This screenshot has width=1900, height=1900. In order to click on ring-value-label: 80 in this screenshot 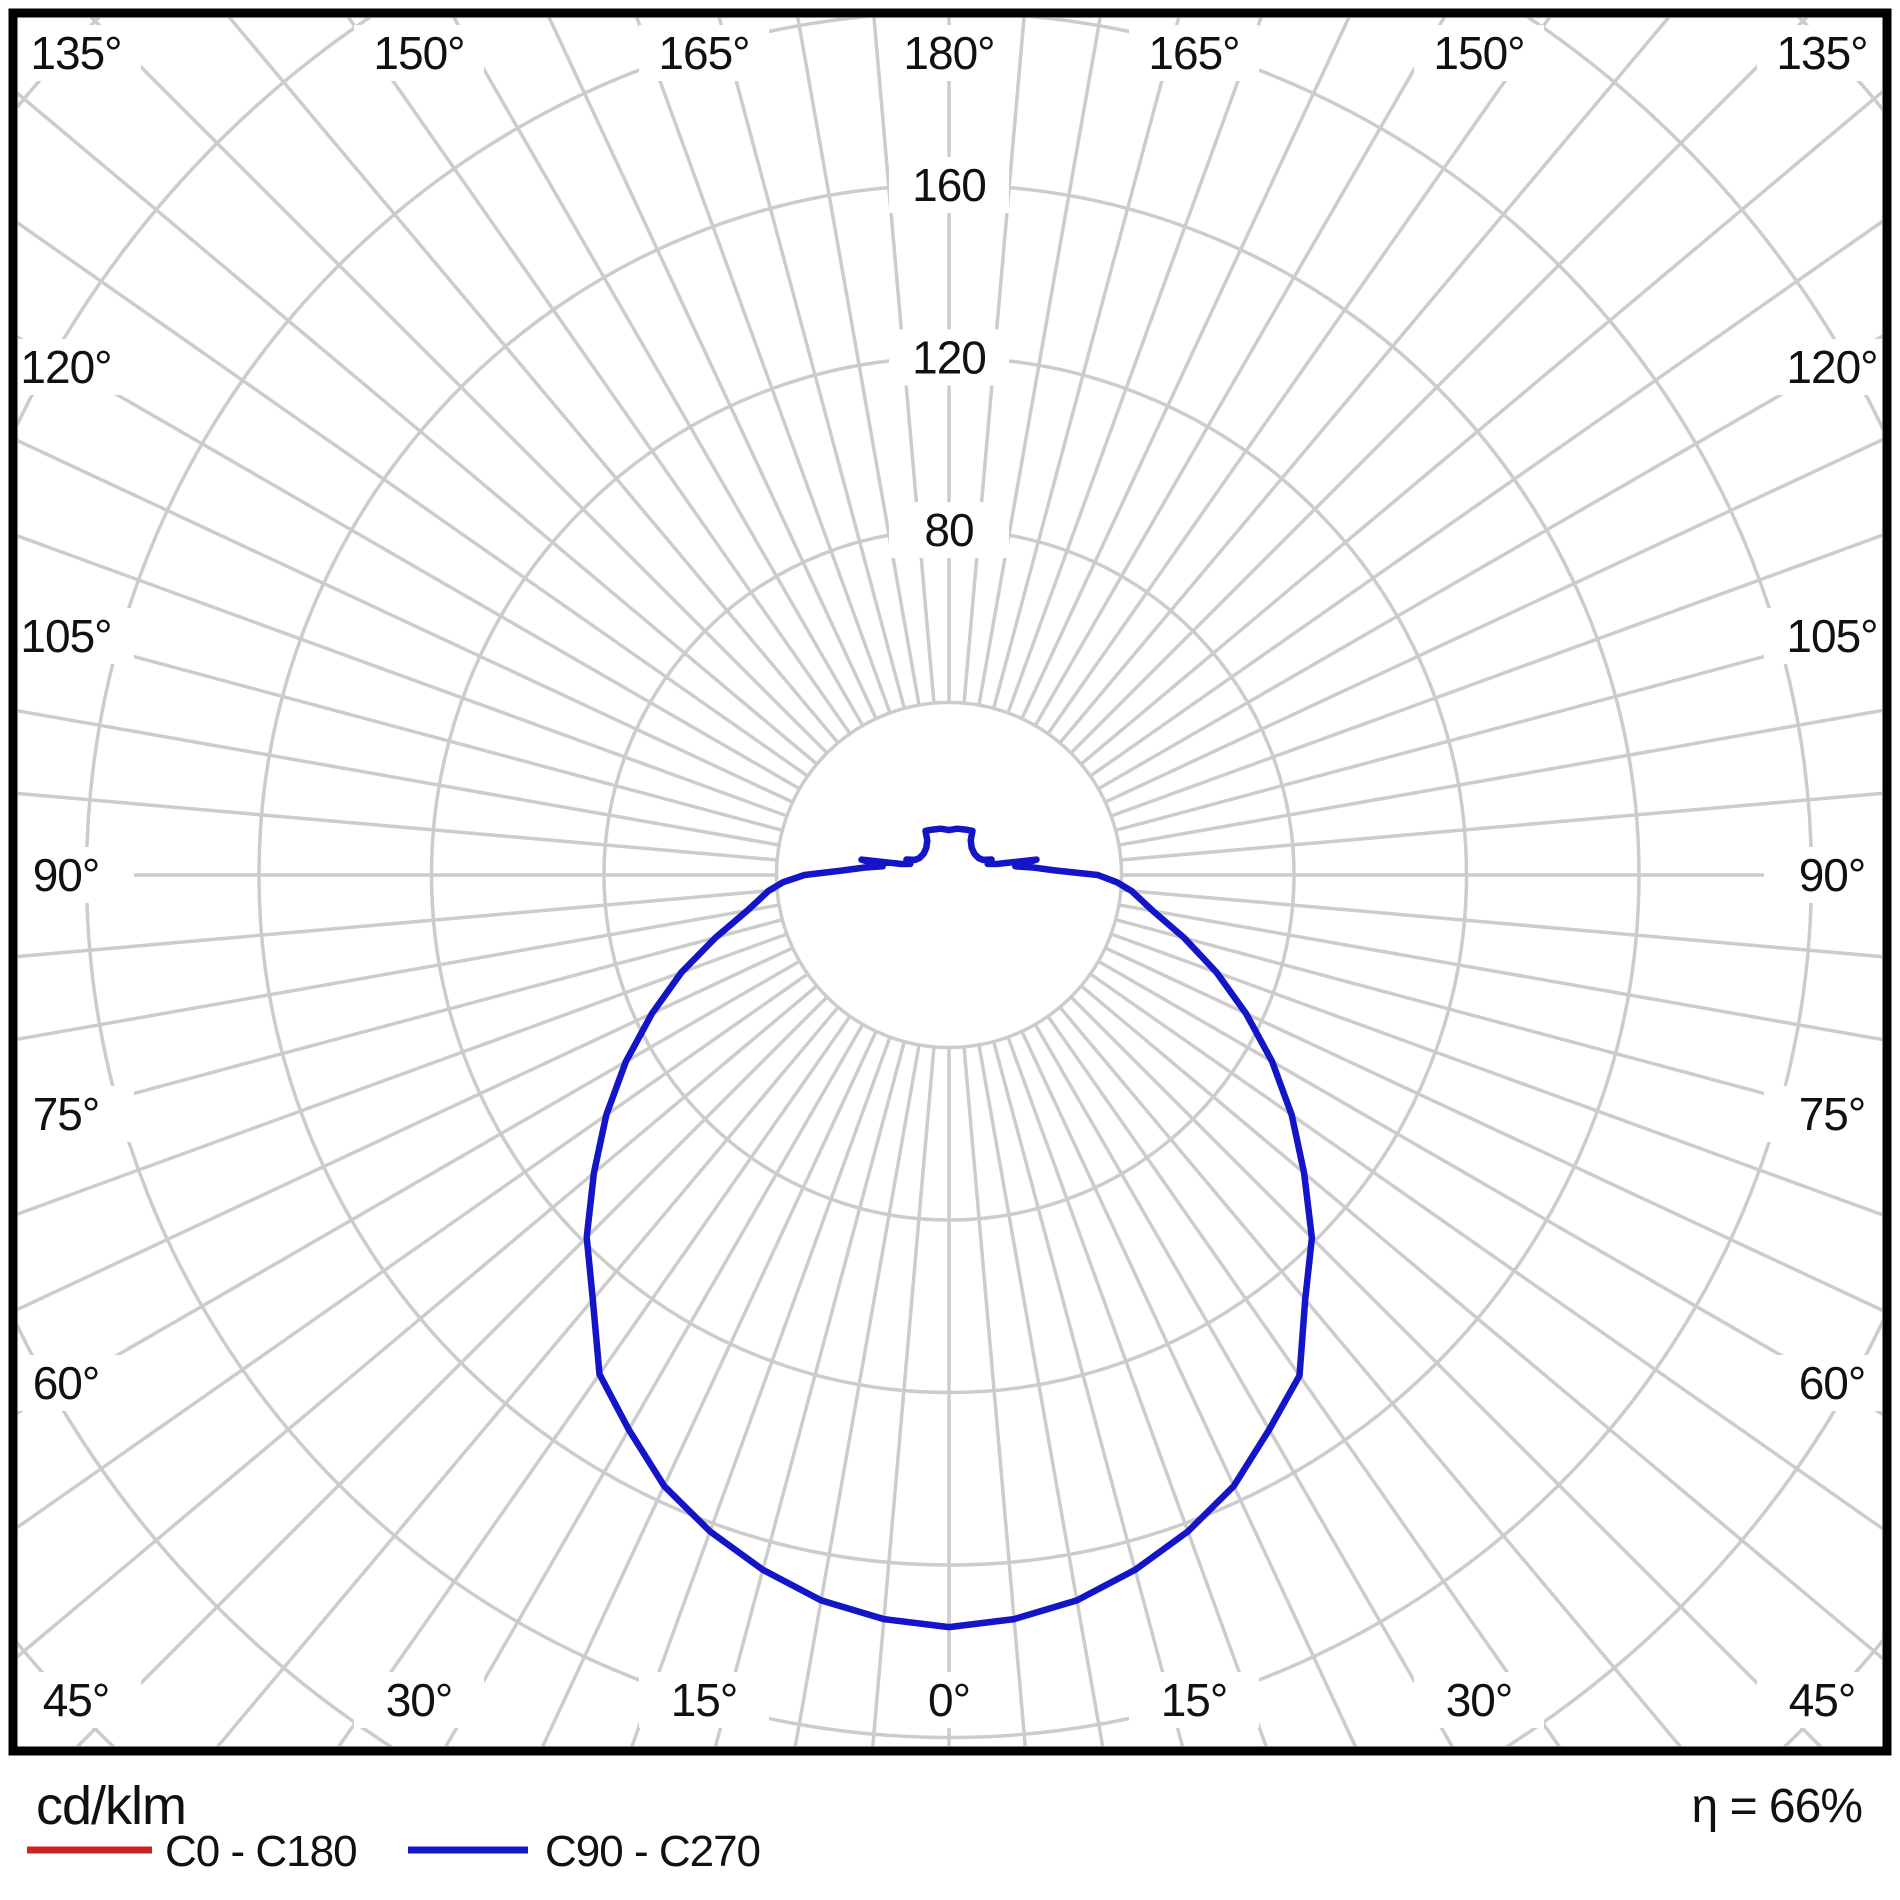, I will do `click(948, 530)`.